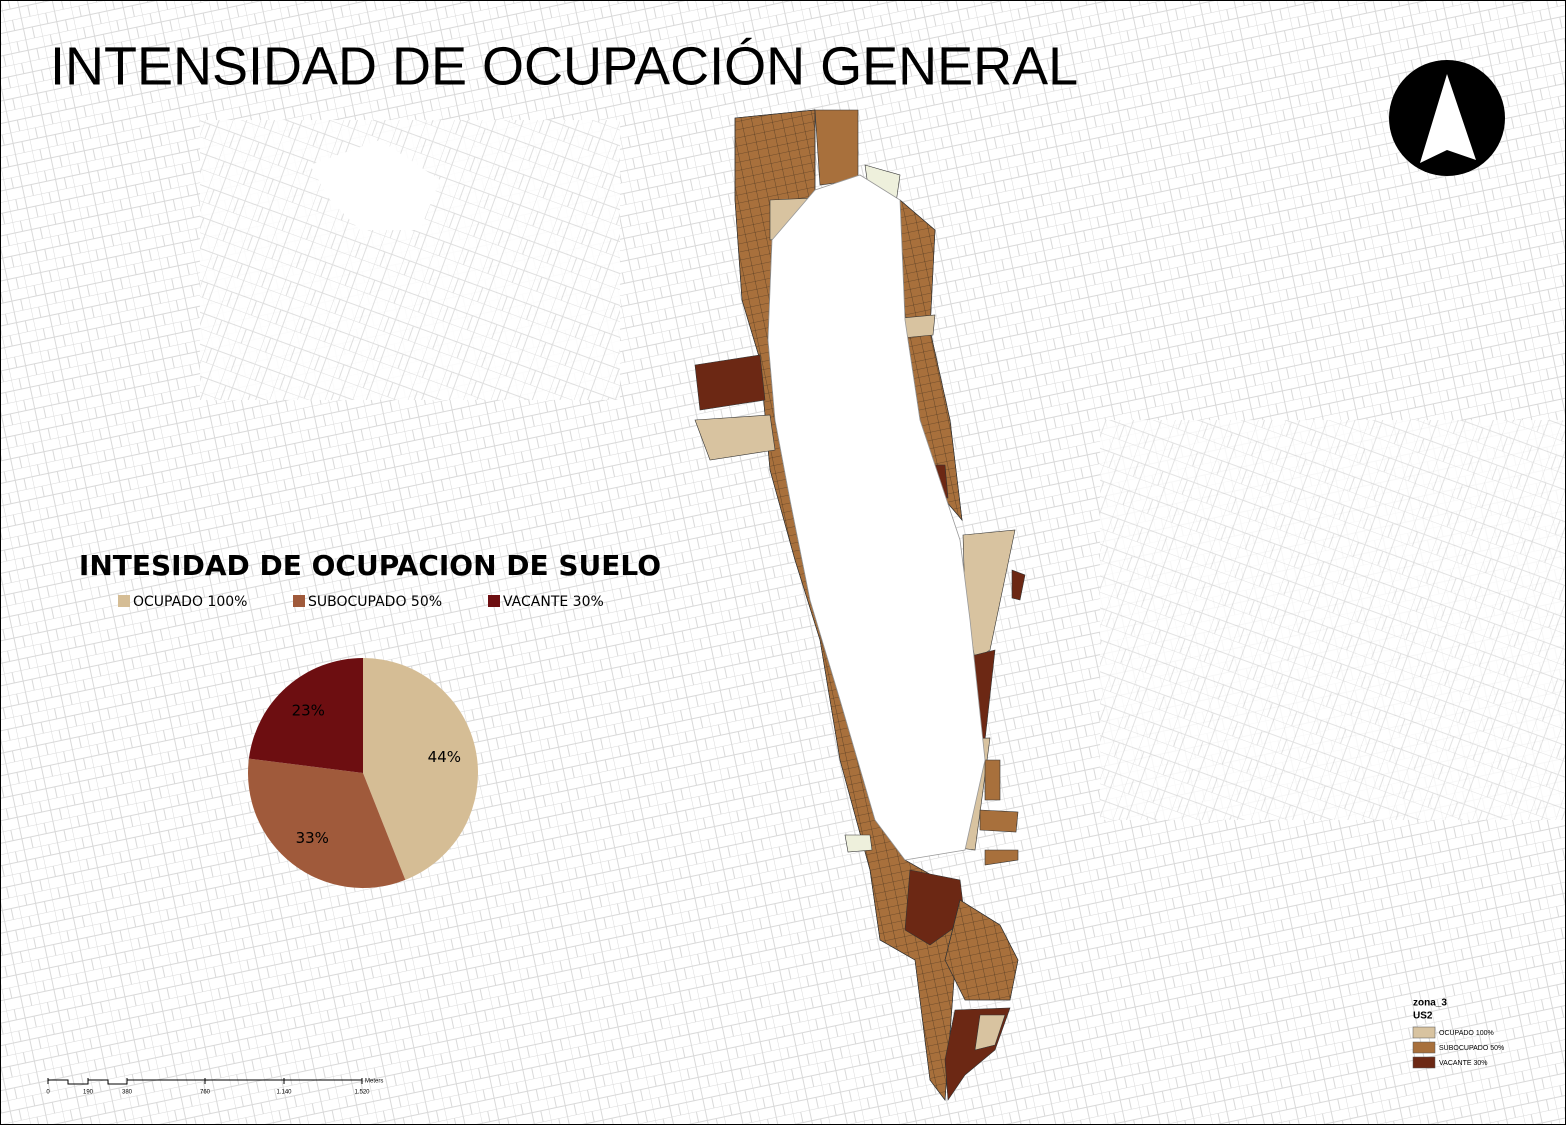 The height and width of the screenshot is (1125, 1566). Describe the element at coordinates (375, 602) in the screenshot. I see `legend-label: SUBOCUPADO 50%` at that location.